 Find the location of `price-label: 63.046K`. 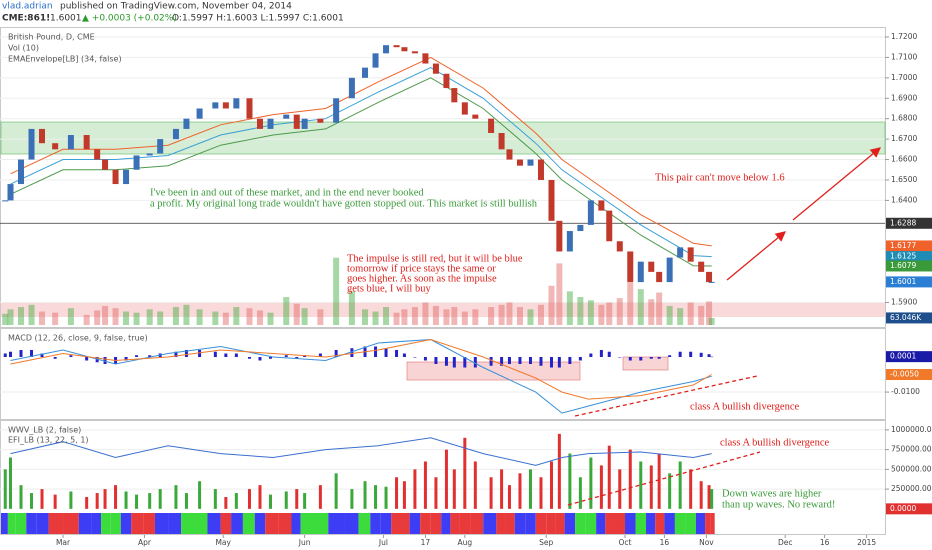

price-label: 63.046K is located at coordinates (906, 317).